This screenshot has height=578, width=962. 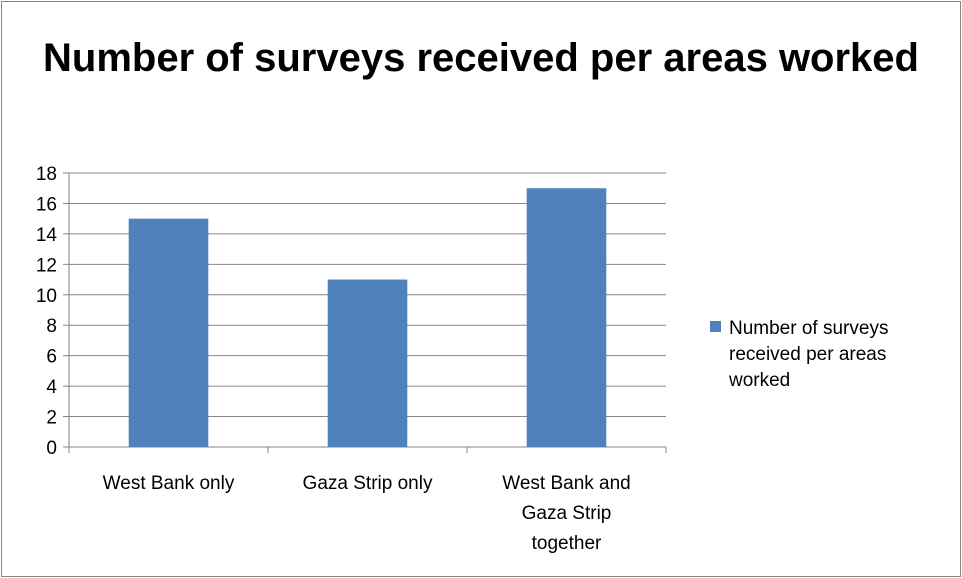 I want to click on y-tick-label: 10, so click(x=46, y=296).